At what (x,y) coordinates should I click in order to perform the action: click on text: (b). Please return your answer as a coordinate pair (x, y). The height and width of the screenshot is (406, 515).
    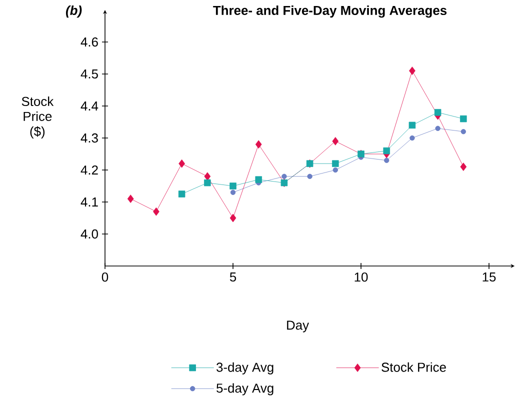
    Looking at the image, I should click on (74, 12).